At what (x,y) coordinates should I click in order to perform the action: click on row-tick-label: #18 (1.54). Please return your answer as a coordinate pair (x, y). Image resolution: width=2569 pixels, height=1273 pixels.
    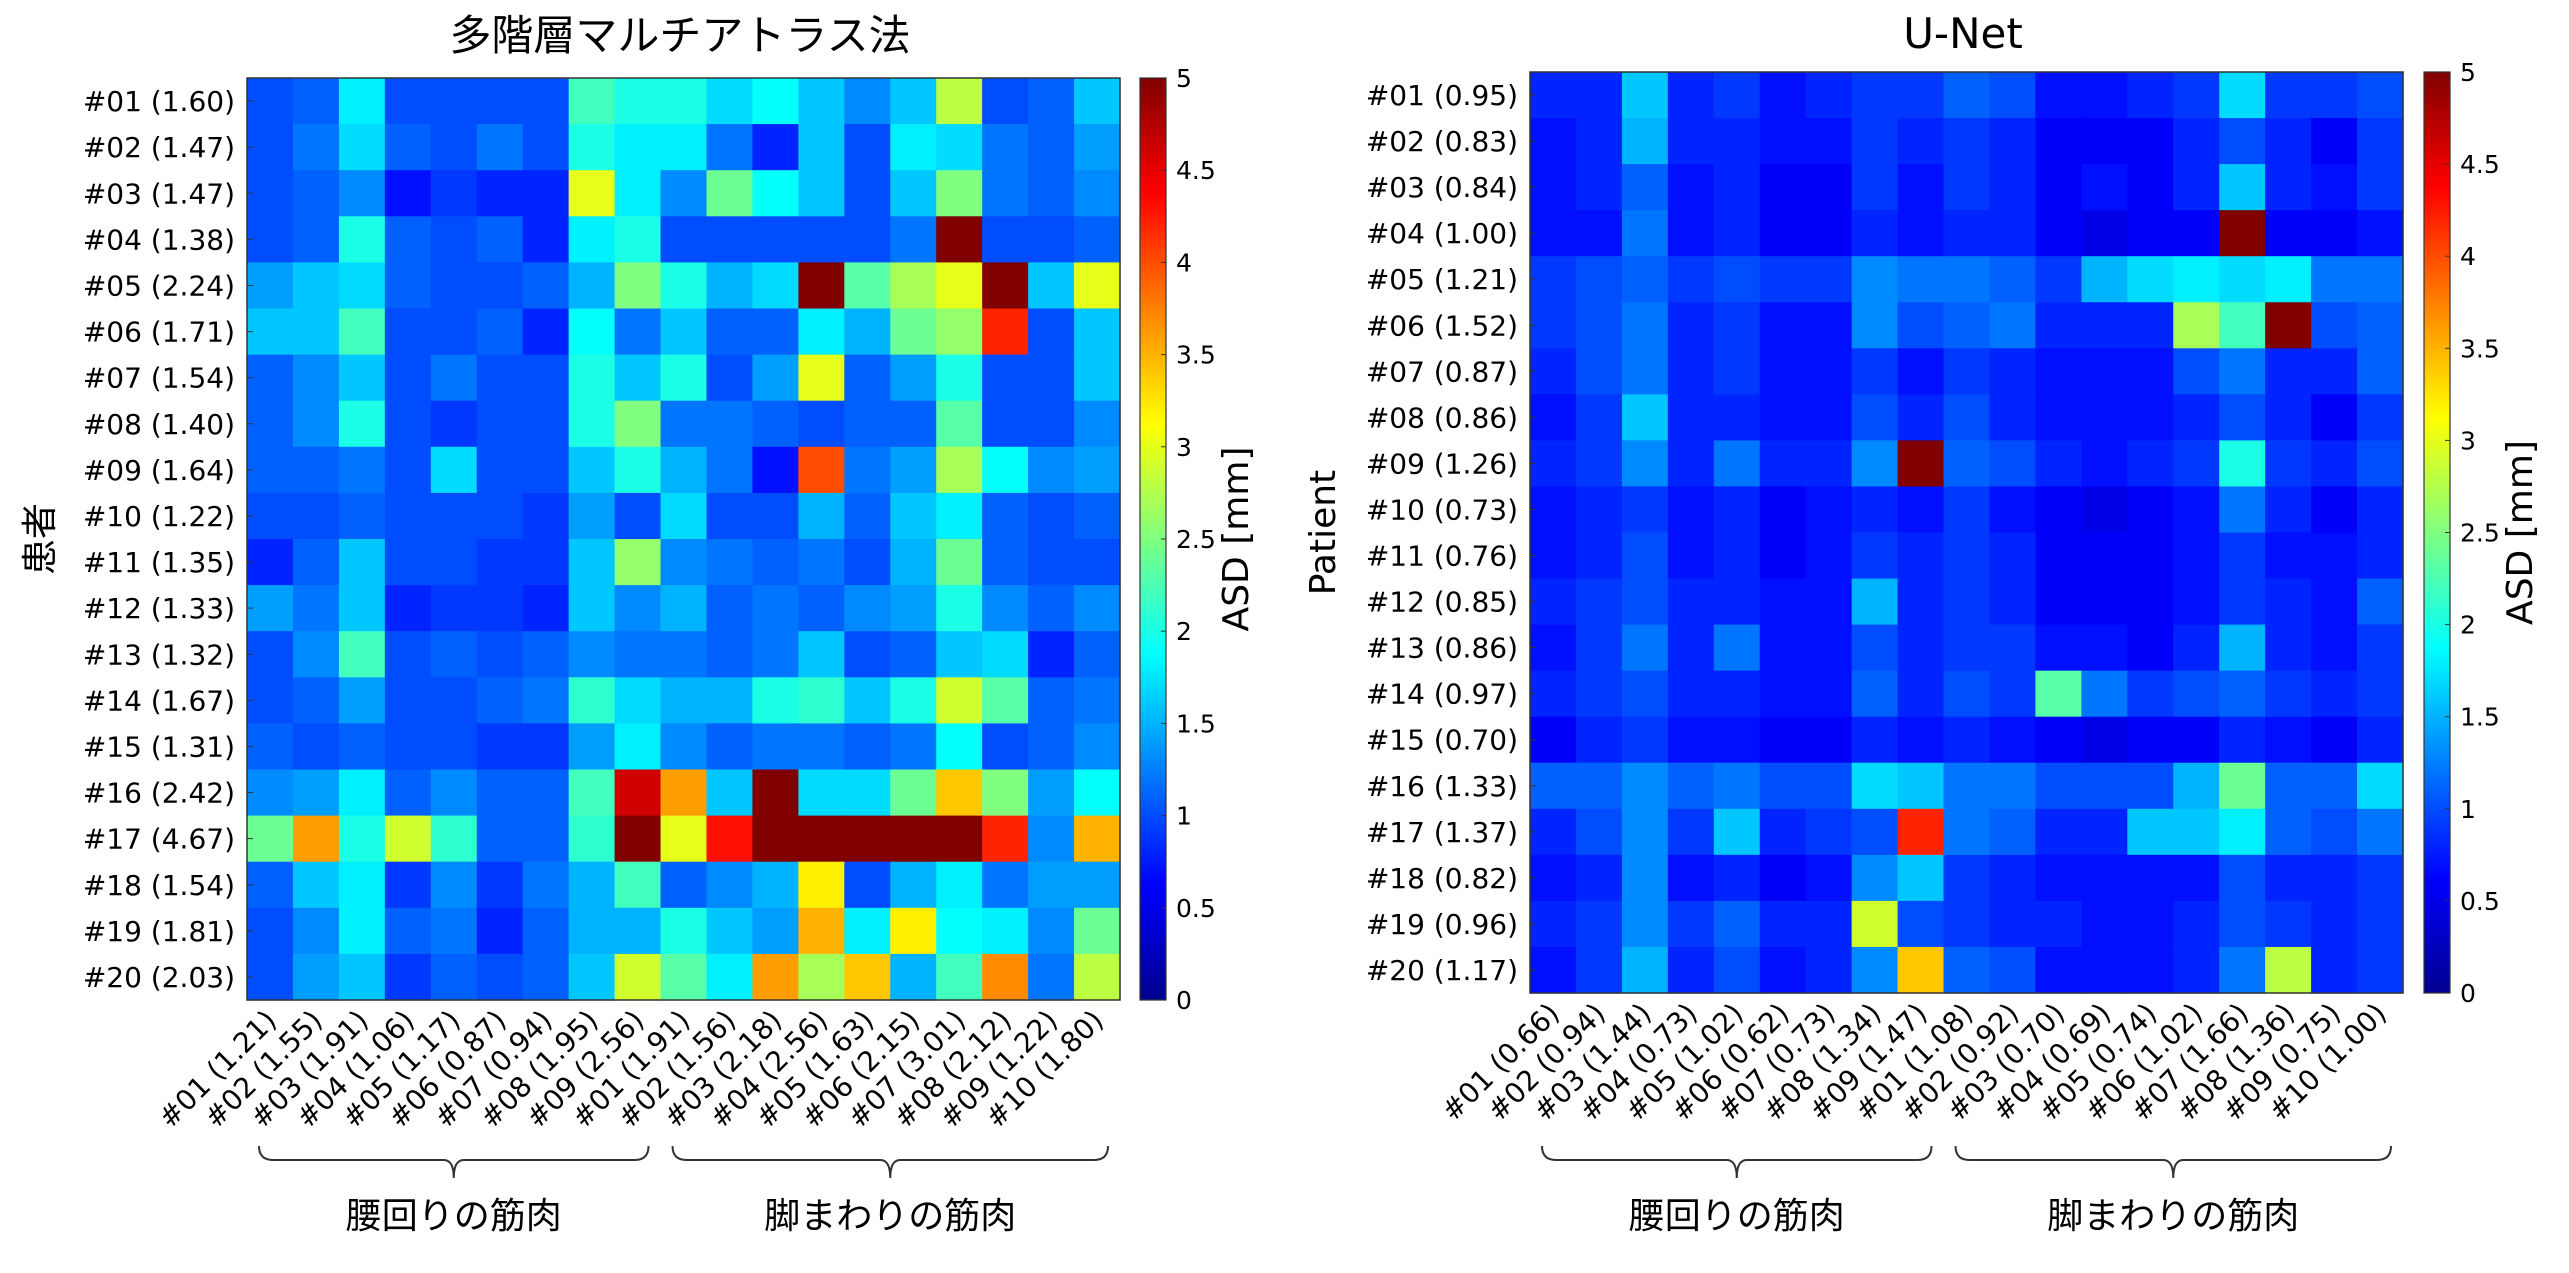
    Looking at the image, I should click on (159, 885).